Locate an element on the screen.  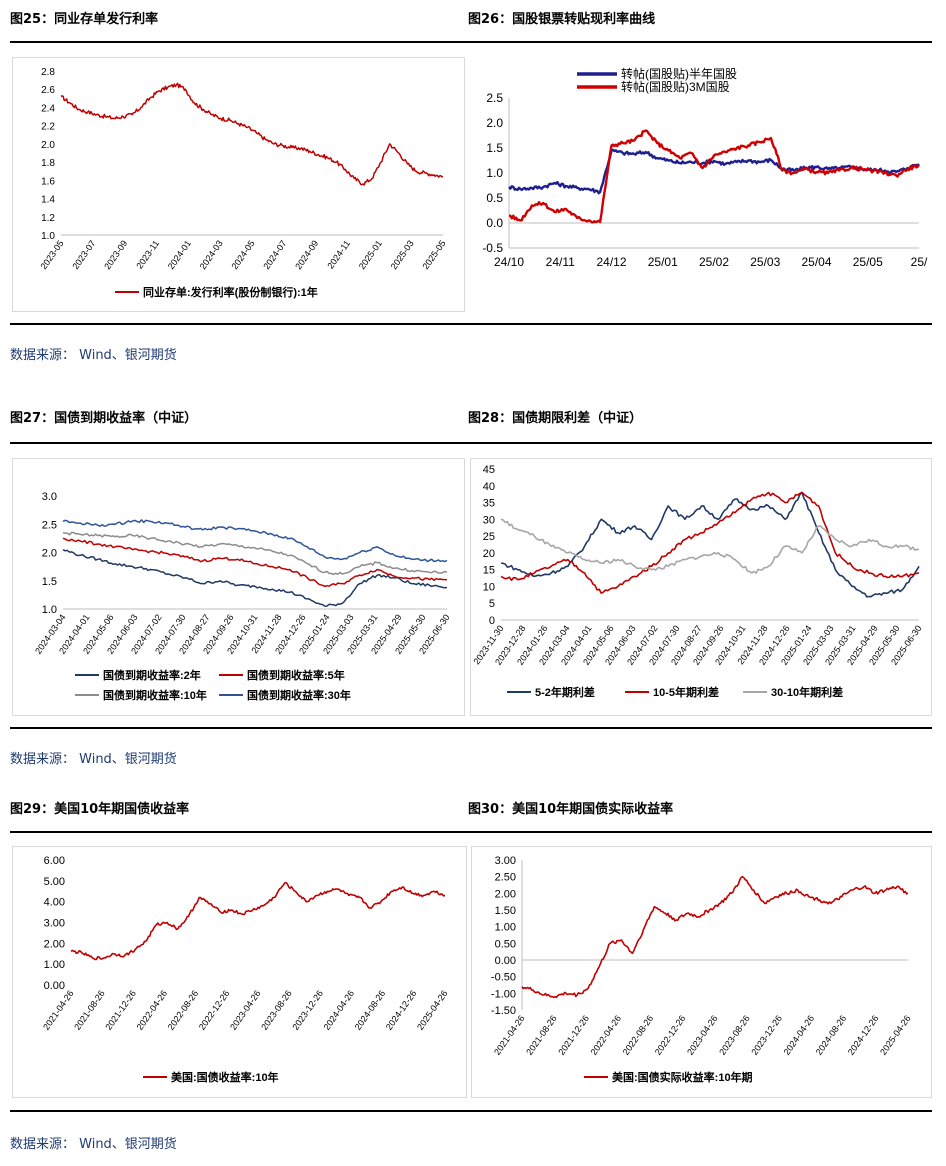
source-note-1: 数据来源： Wind、银河期货 is located at coordinates (93, 355).